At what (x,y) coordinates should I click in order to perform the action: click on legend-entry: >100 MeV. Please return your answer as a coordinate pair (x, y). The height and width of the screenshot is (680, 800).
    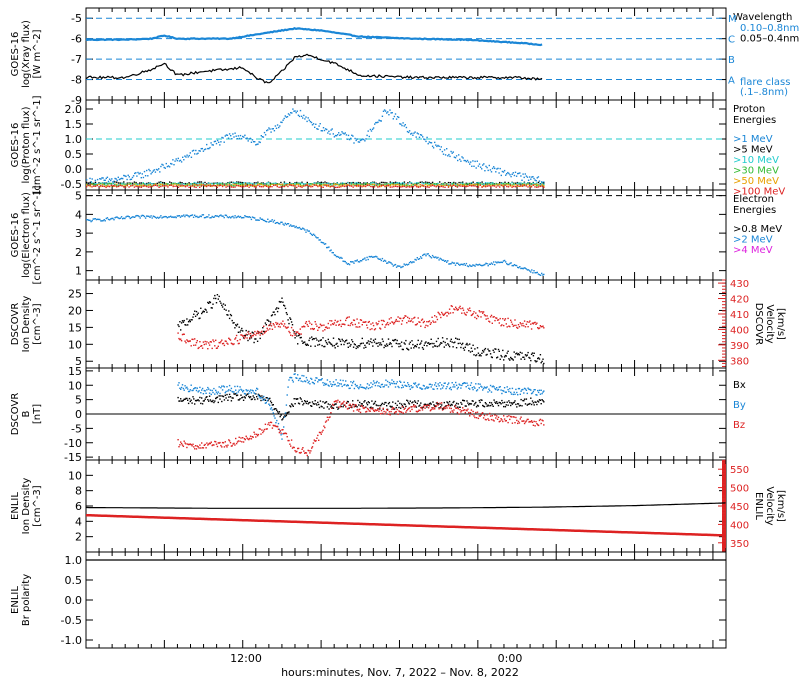
    Looking at the image, I should click on (759, 192).